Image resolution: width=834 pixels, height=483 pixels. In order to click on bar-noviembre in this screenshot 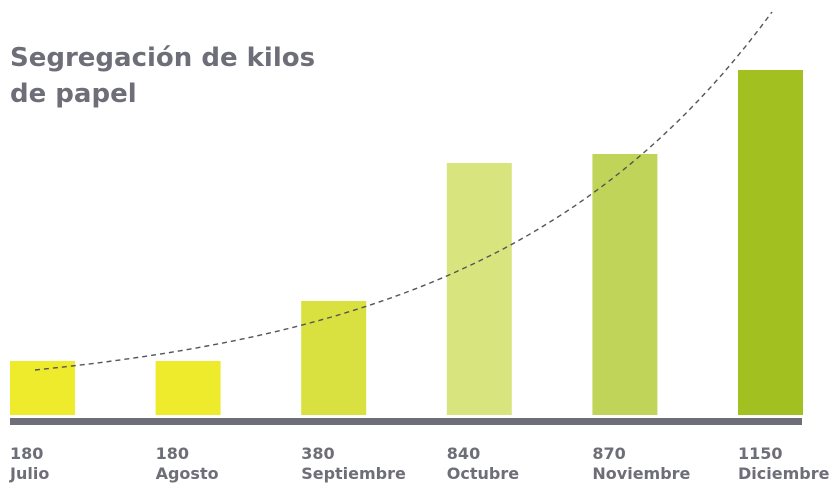, I will do `click(625, 284)`.